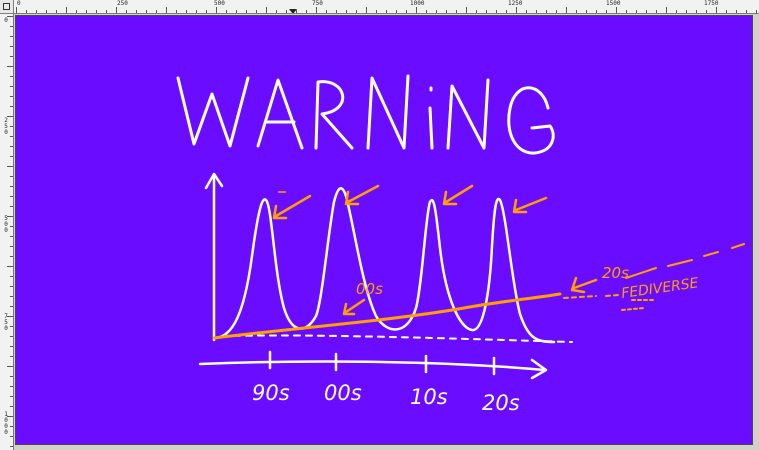 The image size is (759, 450). I want to click on orange-future-dashes, so click(685, 261).